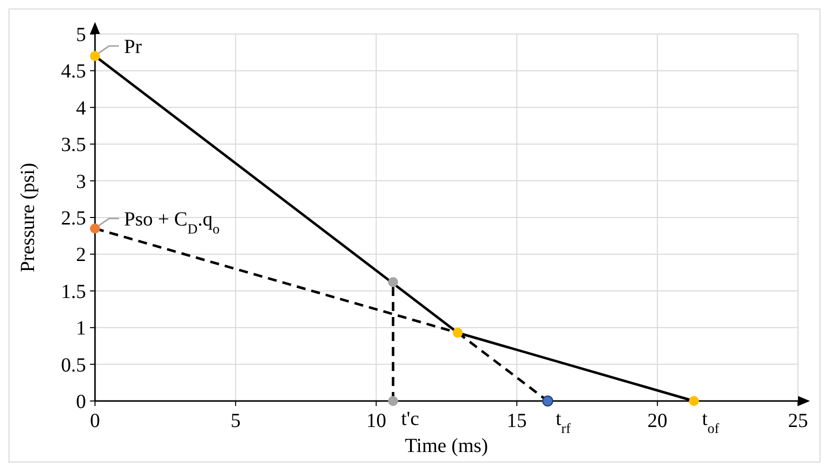  I want to click on y-tick-label: 4.5, so click(73, 71).